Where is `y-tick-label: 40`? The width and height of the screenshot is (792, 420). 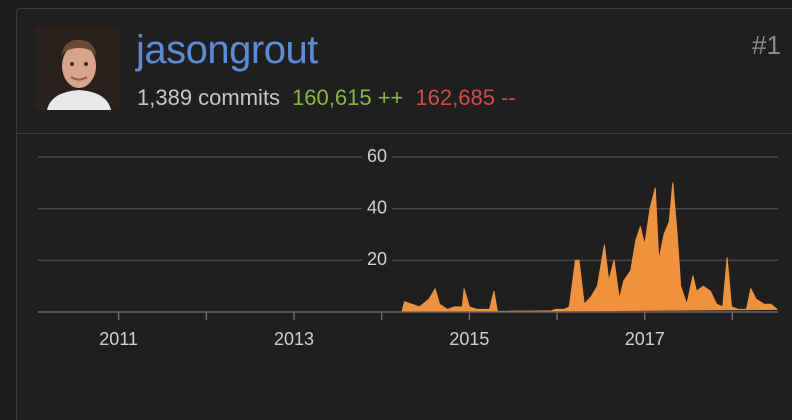 y-tick-label: 40 is located at coordinates (377, 207).